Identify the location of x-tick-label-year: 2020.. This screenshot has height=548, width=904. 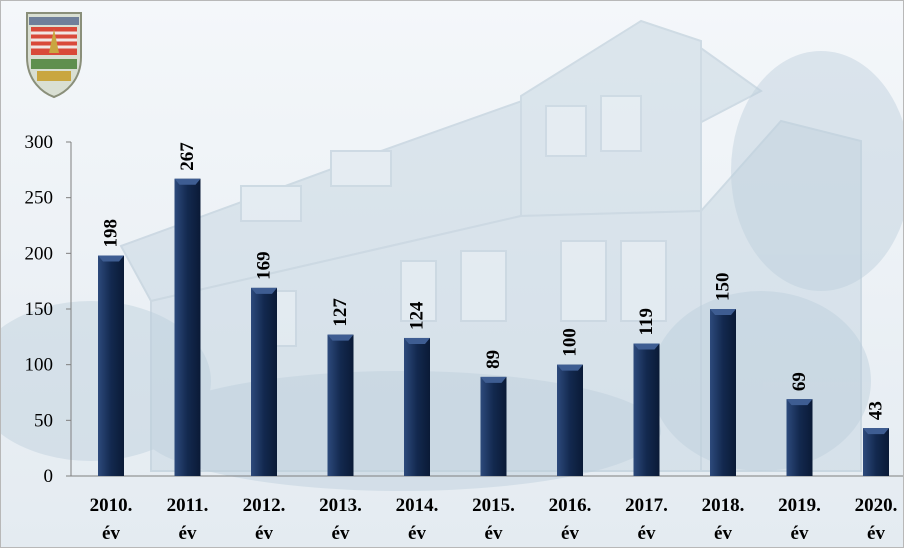
(876, 505).